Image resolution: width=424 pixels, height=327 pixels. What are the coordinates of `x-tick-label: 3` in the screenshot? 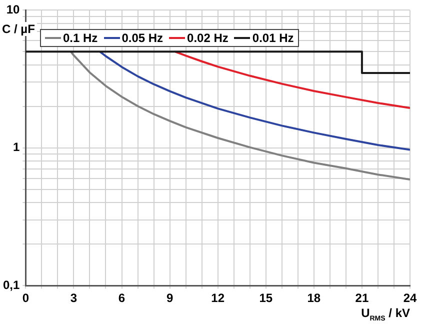 It's located at (74, 298).